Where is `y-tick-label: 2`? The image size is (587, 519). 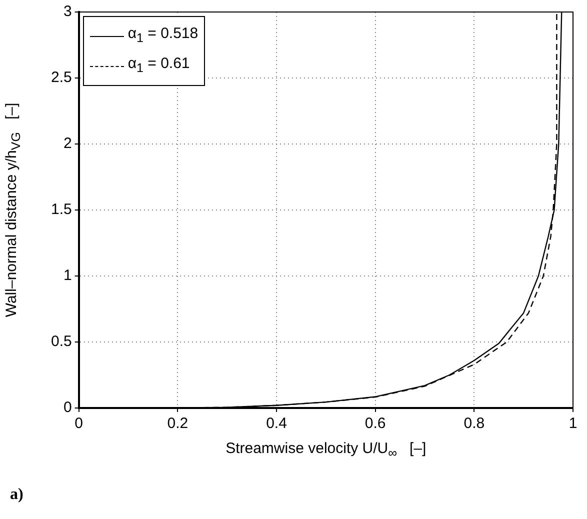
y-tick-label: 2 is located at coordinates (68, 143).